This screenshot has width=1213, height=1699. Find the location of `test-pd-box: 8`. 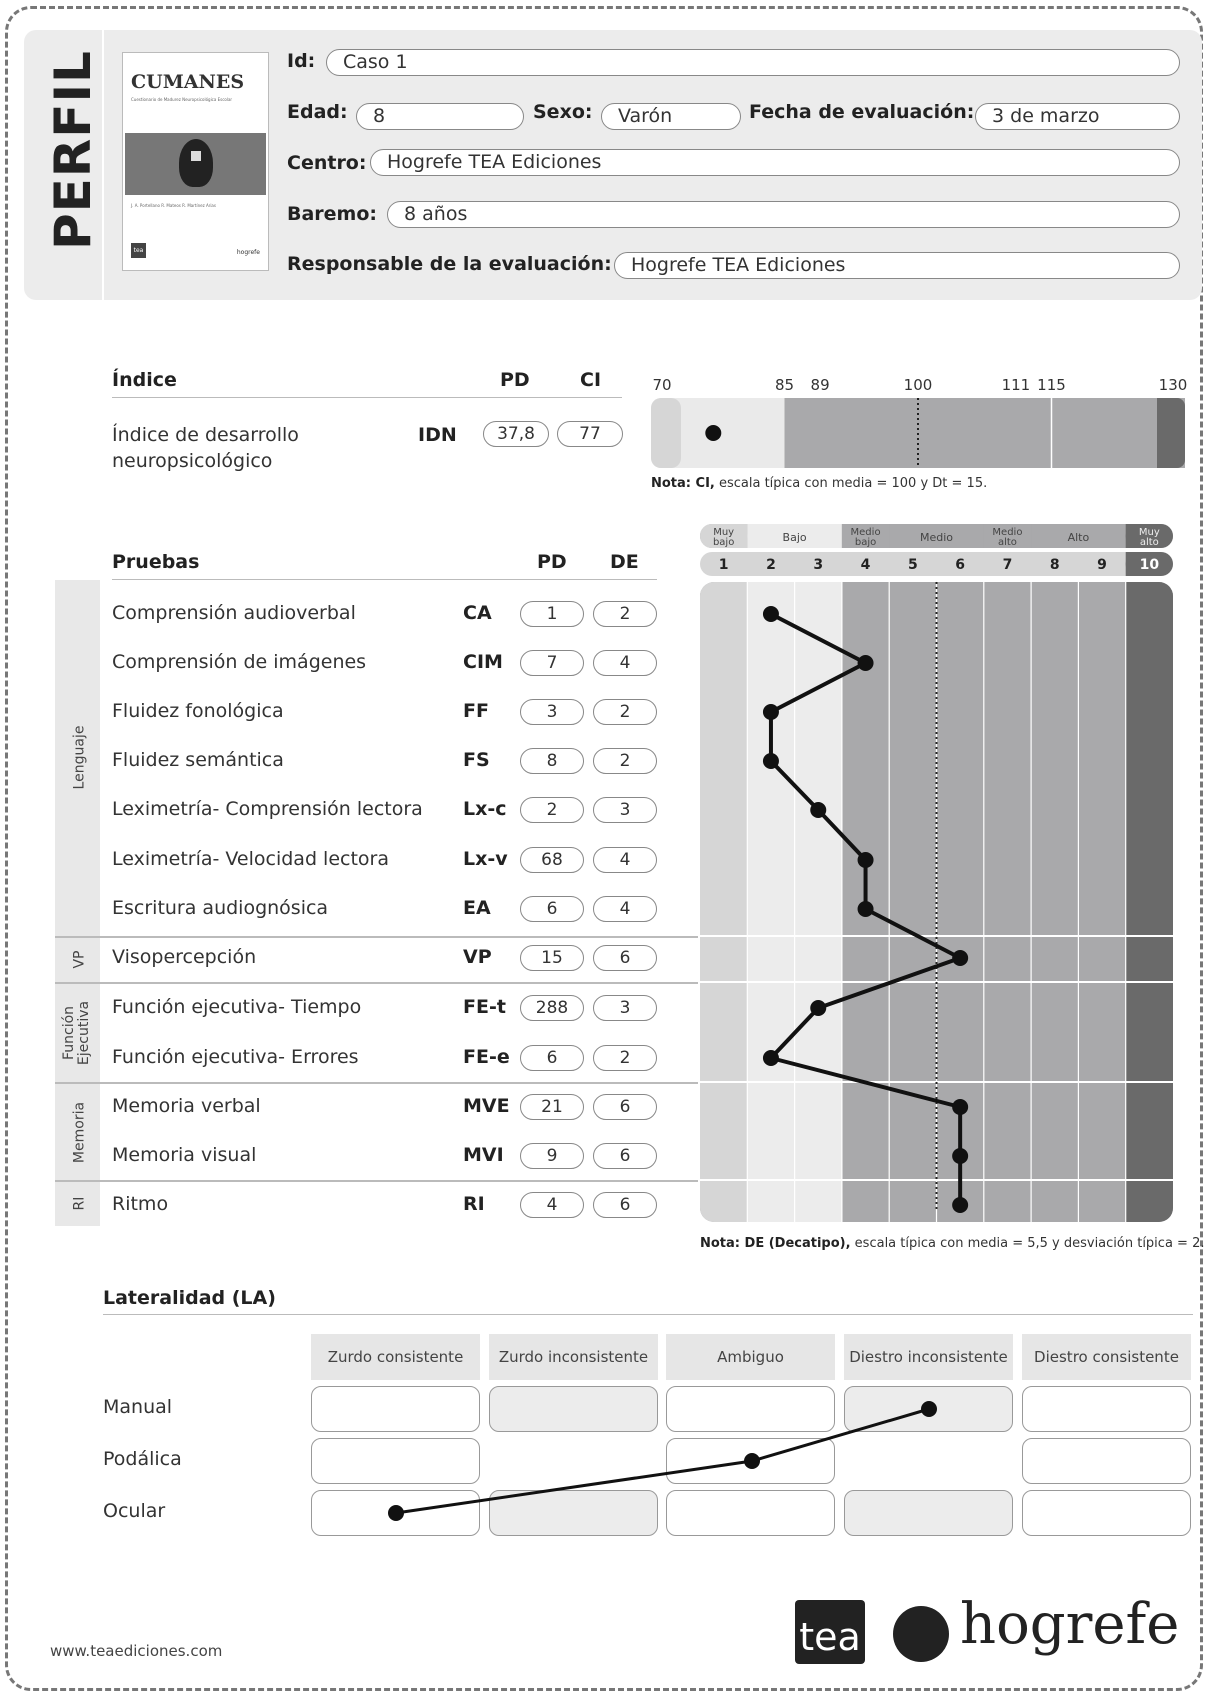

test-pd-box: 8 is located at coordinates (552, 761).